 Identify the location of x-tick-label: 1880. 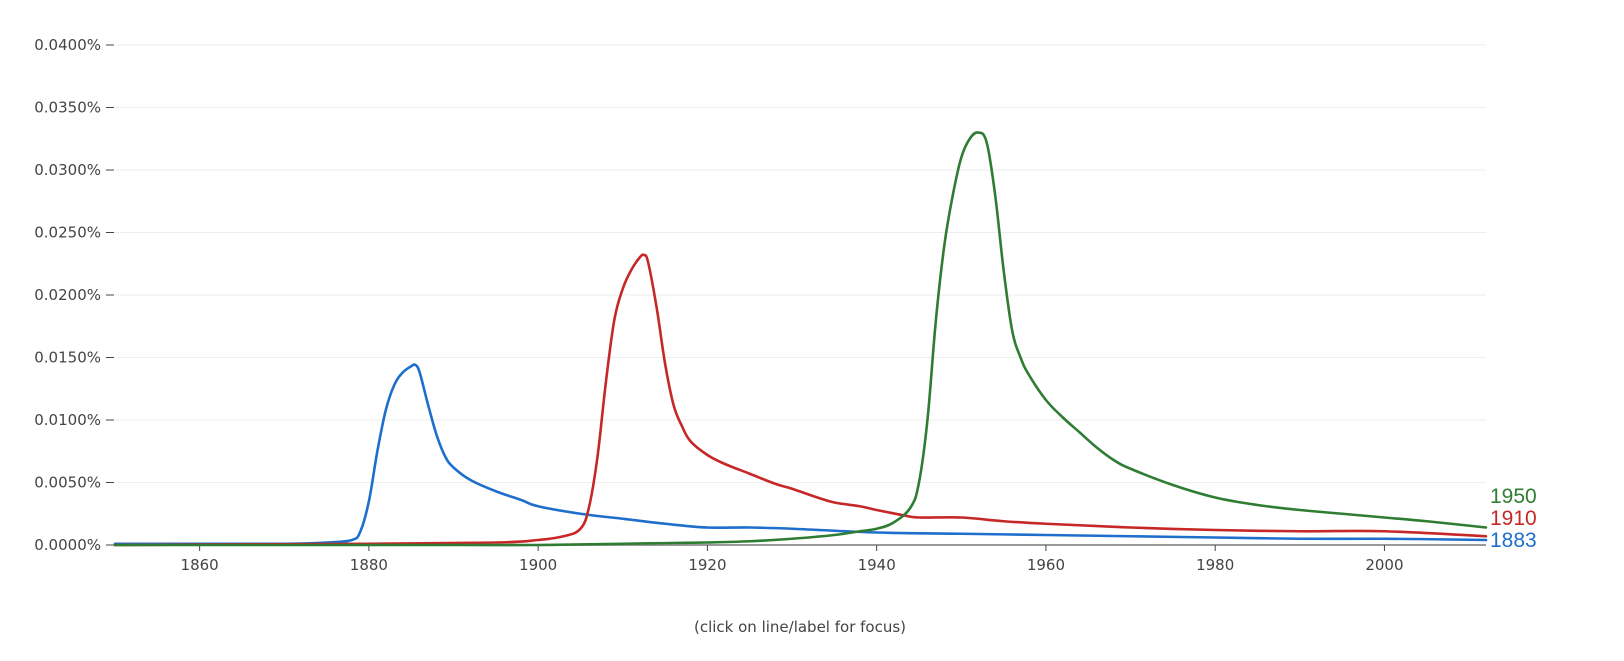
(369, 565).